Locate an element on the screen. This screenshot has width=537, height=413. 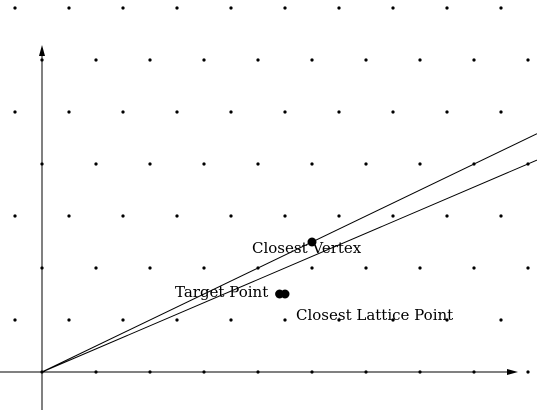
closest-lattice-point-marker is located at coordinates (285, 294).